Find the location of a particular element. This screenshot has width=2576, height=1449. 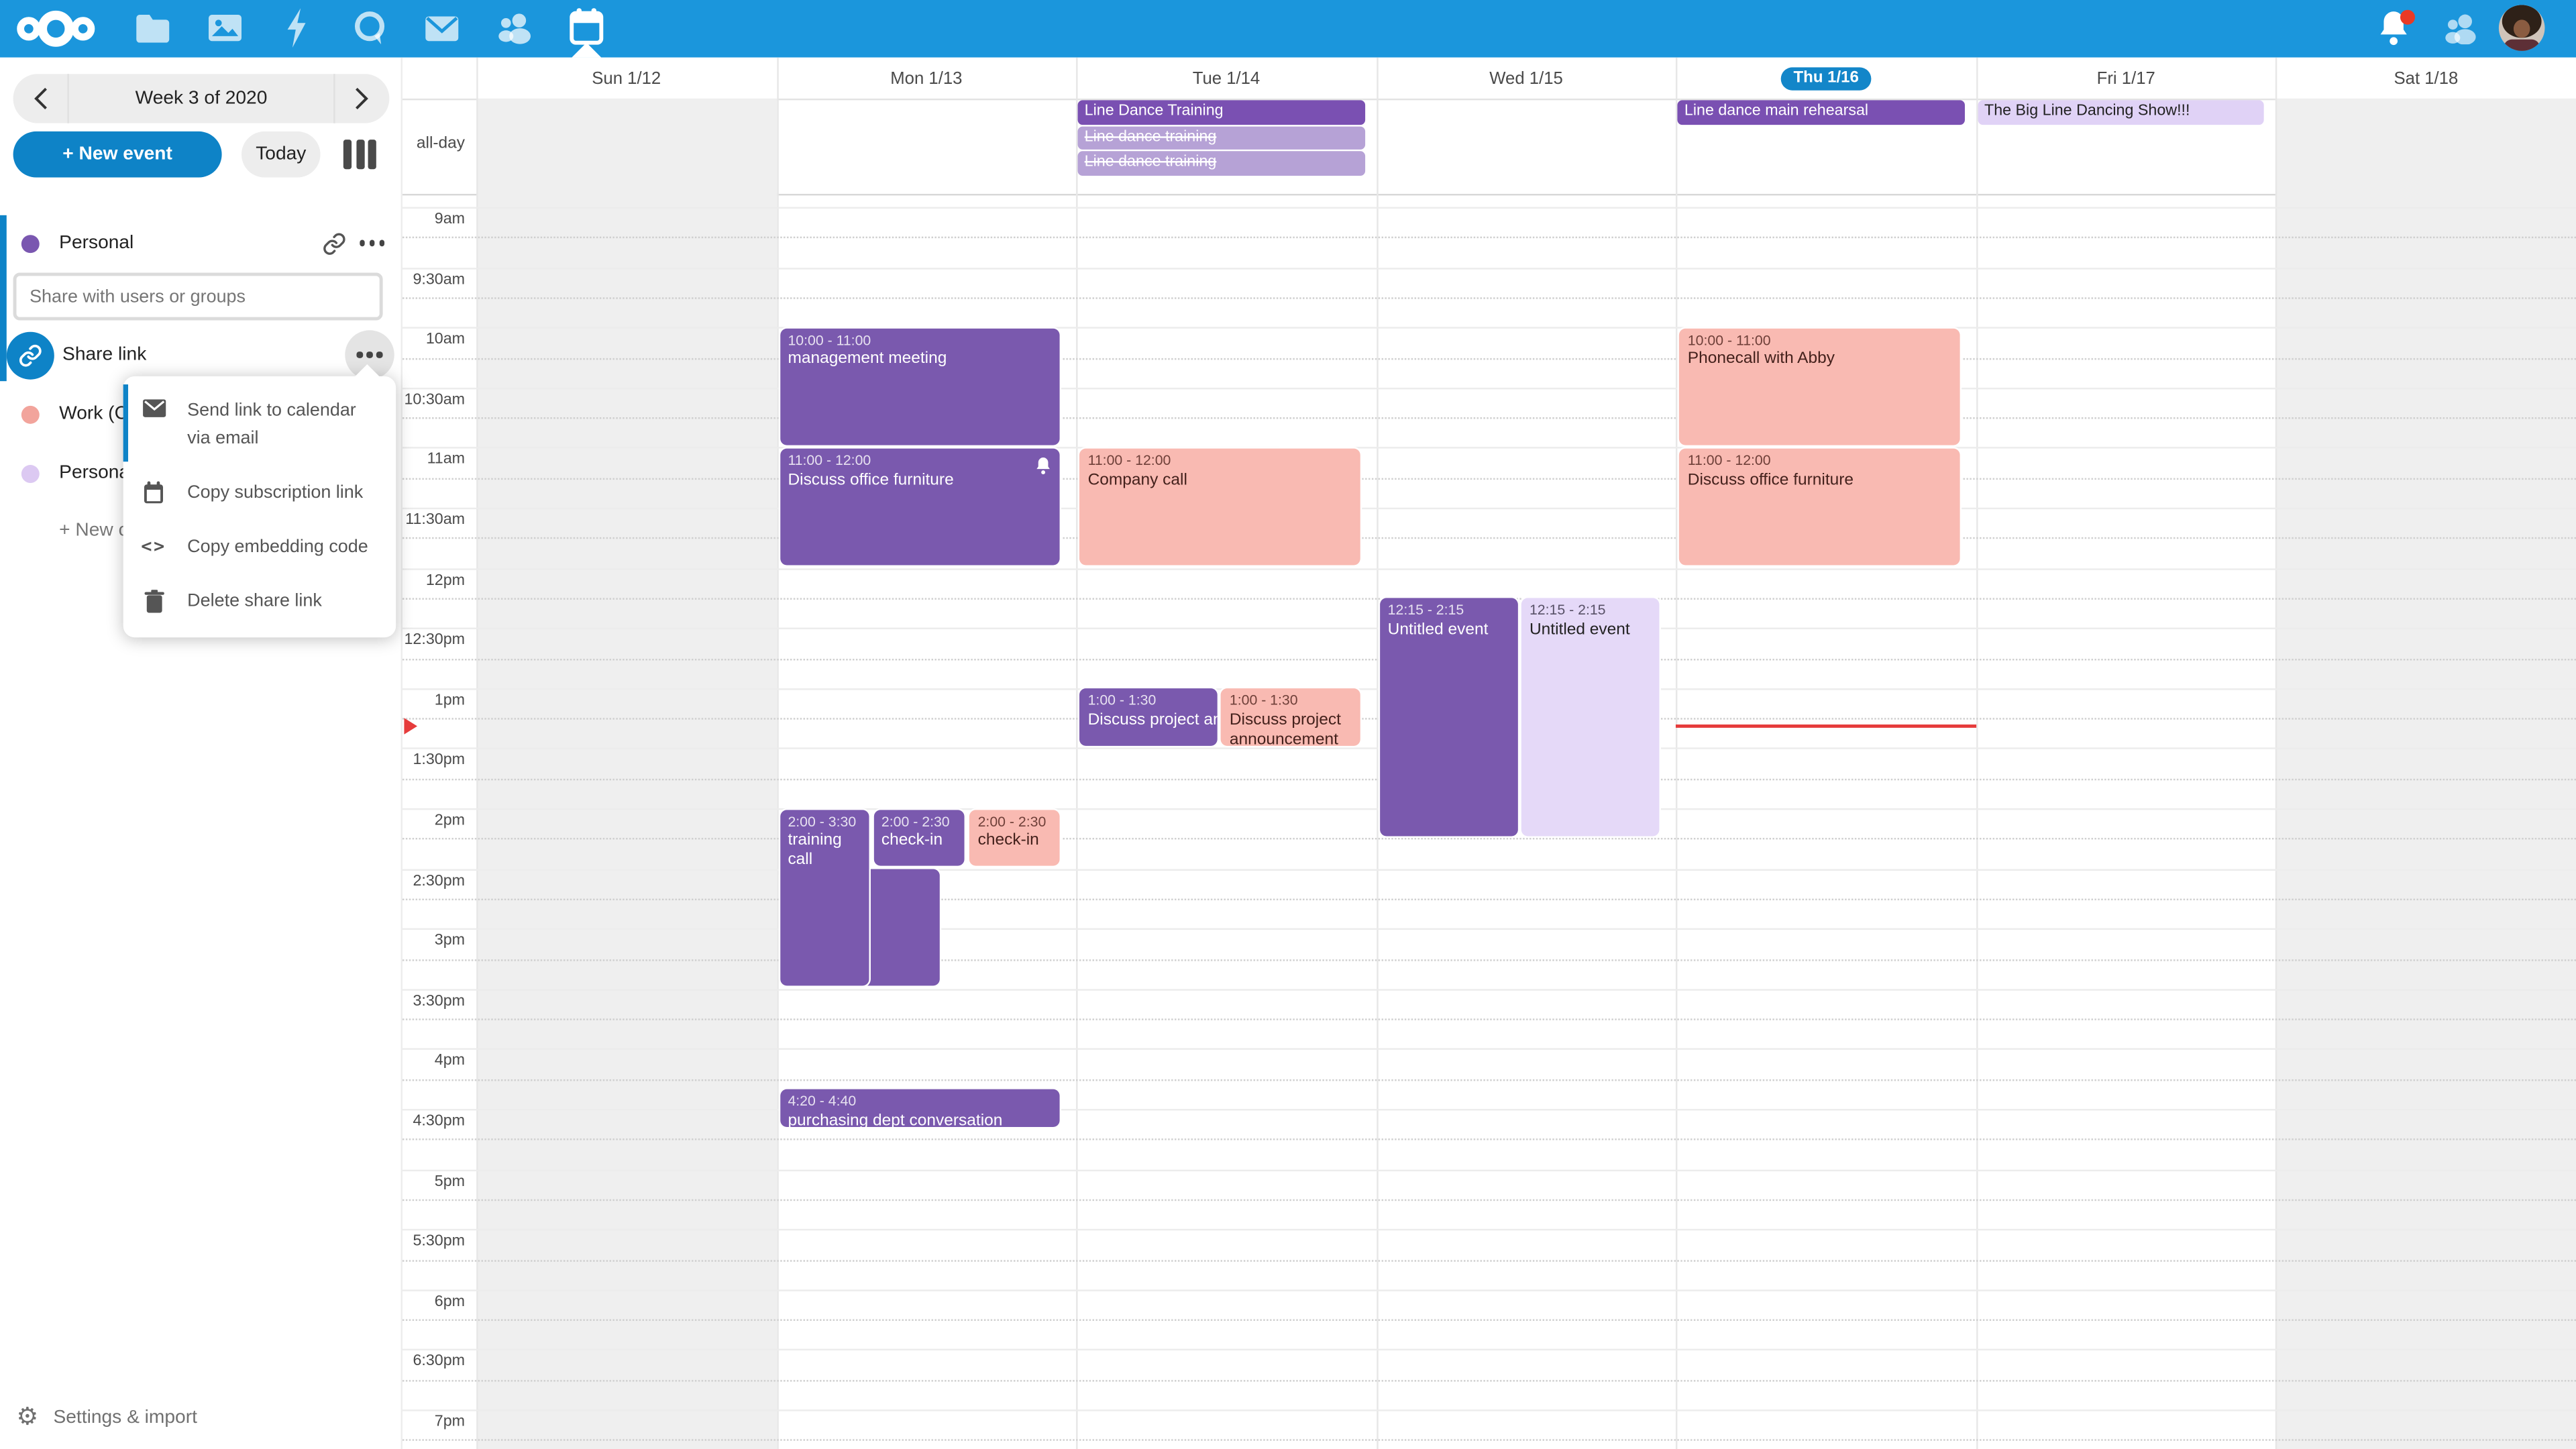

day-header-tue: Tue 1/14 is located at coordinates (1226, 78).